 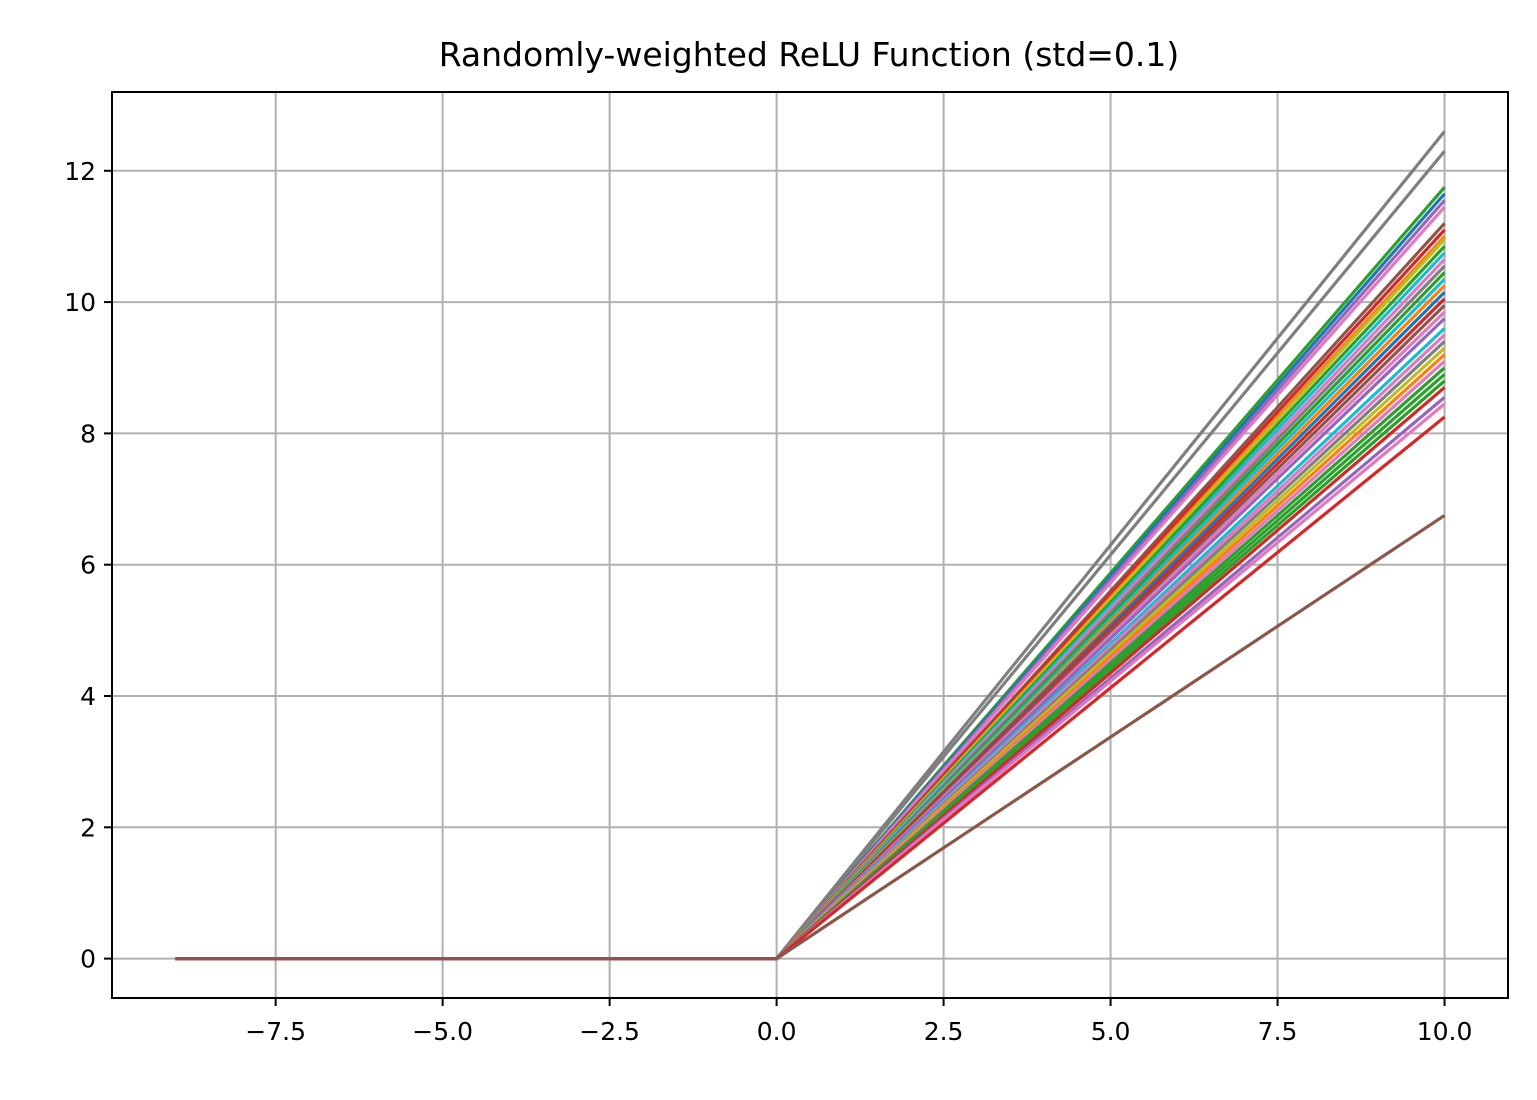 I want to click on x-tick-label: 5.0, so click(x=1111, y=1031).